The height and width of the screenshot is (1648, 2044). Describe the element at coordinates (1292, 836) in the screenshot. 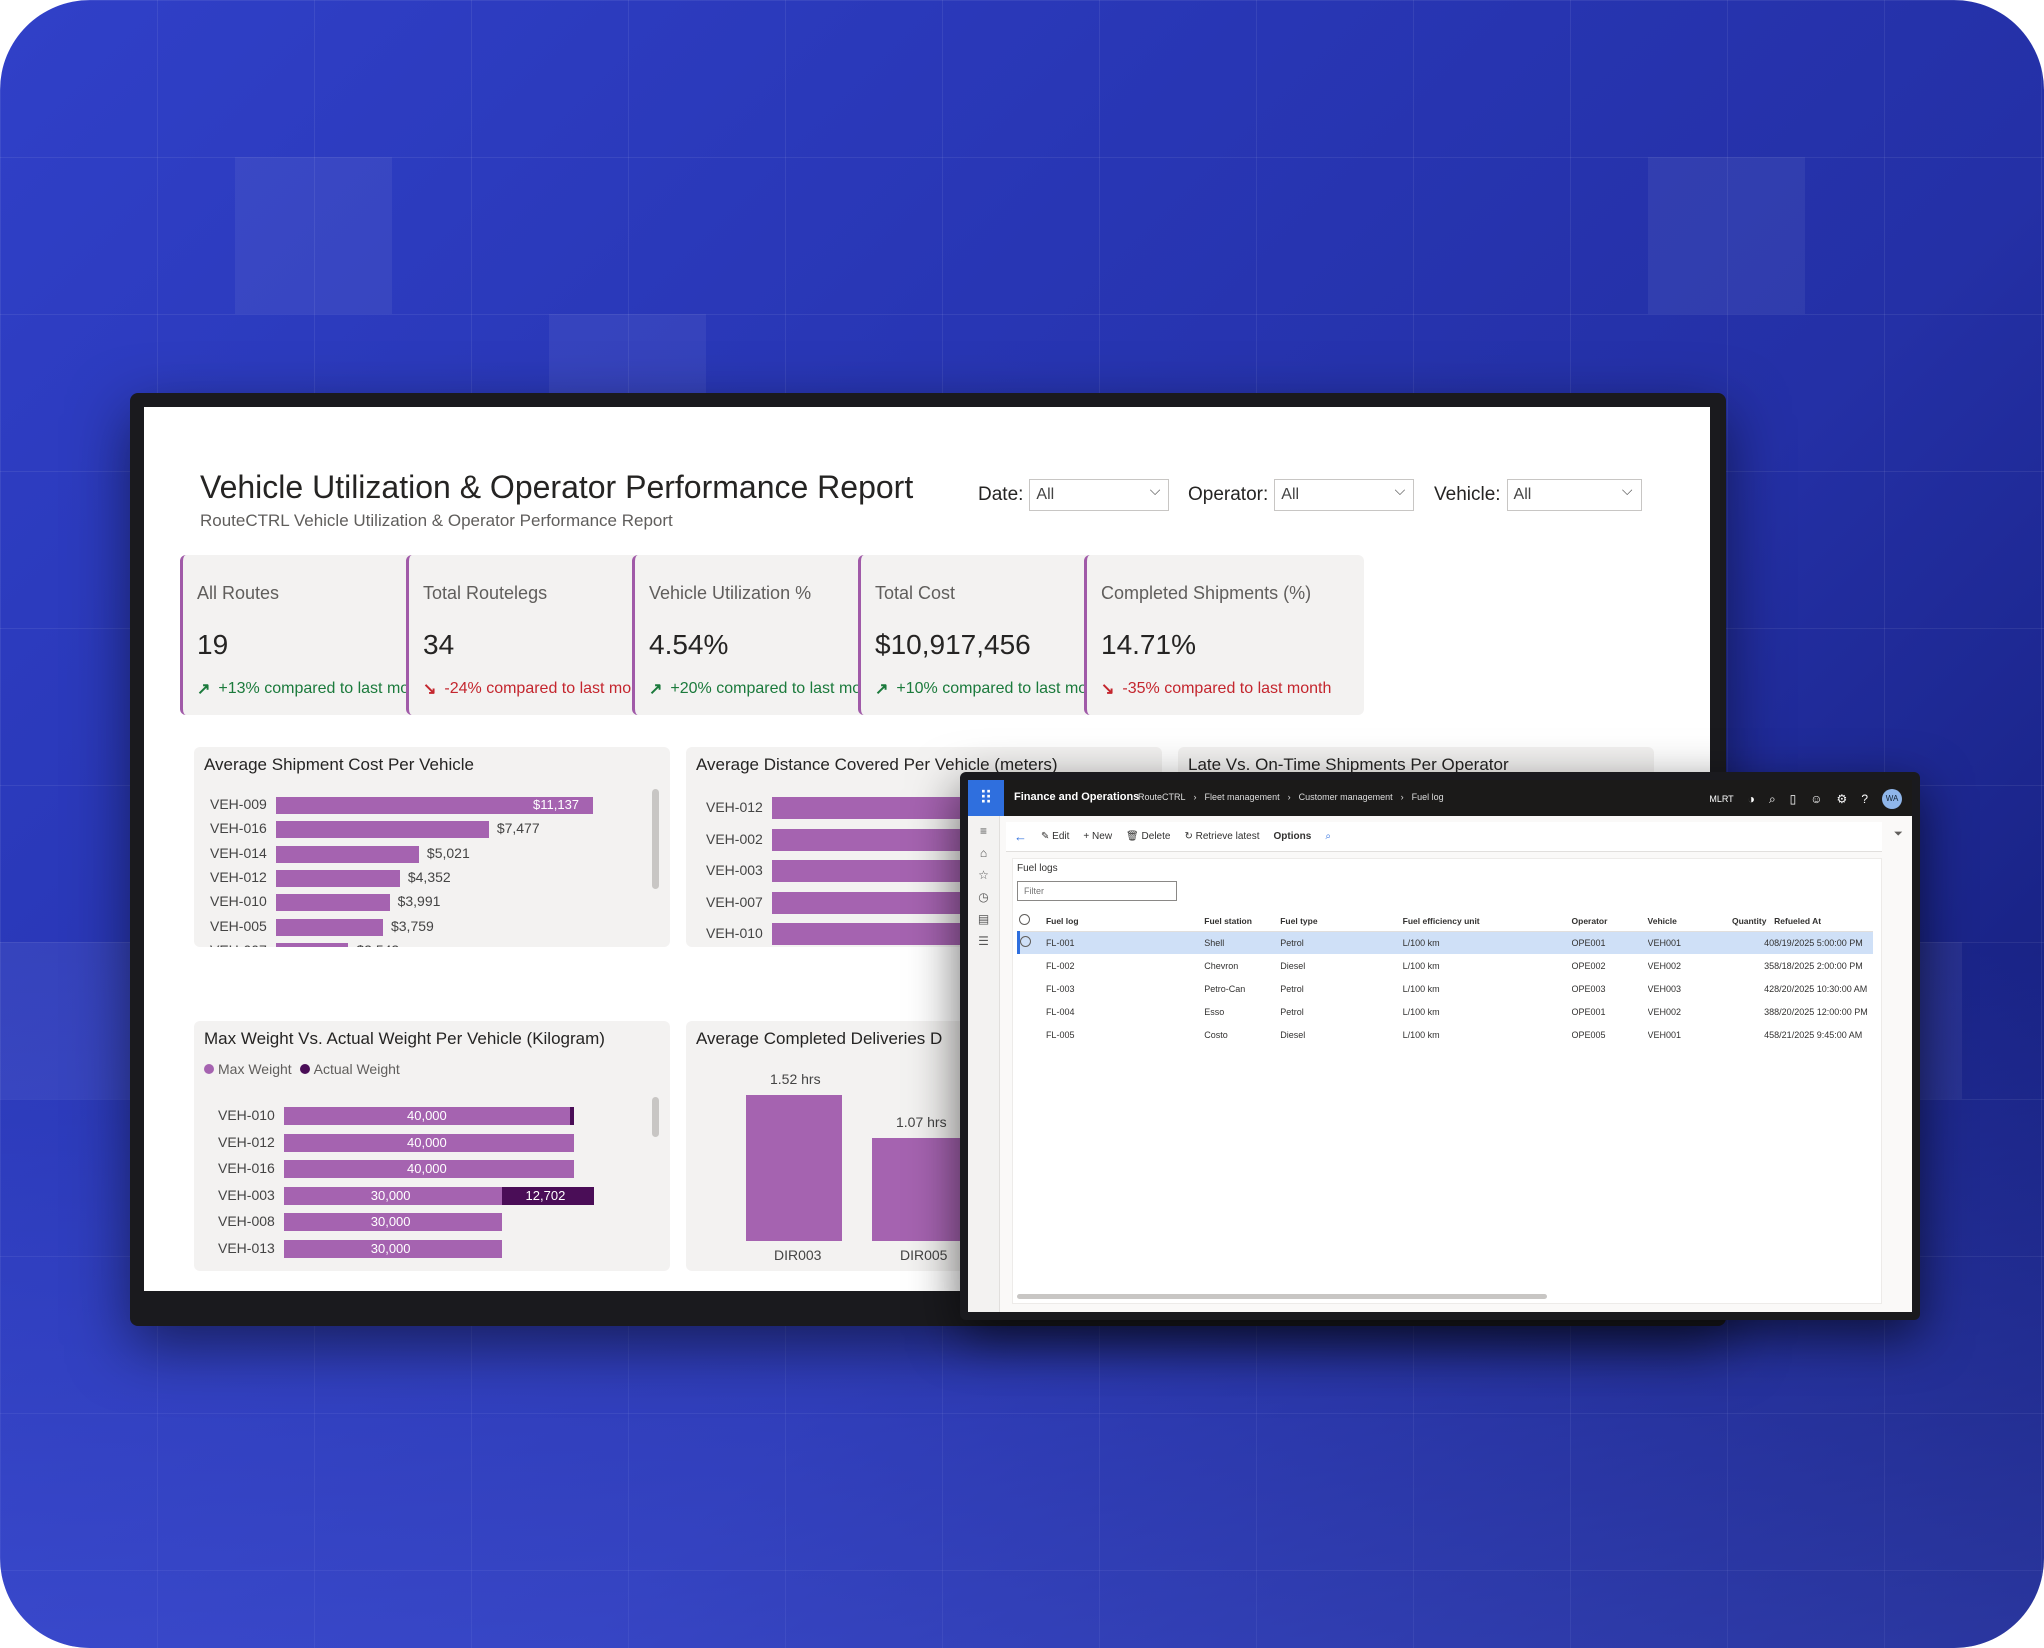

I see `options-tab: Options` at that location.